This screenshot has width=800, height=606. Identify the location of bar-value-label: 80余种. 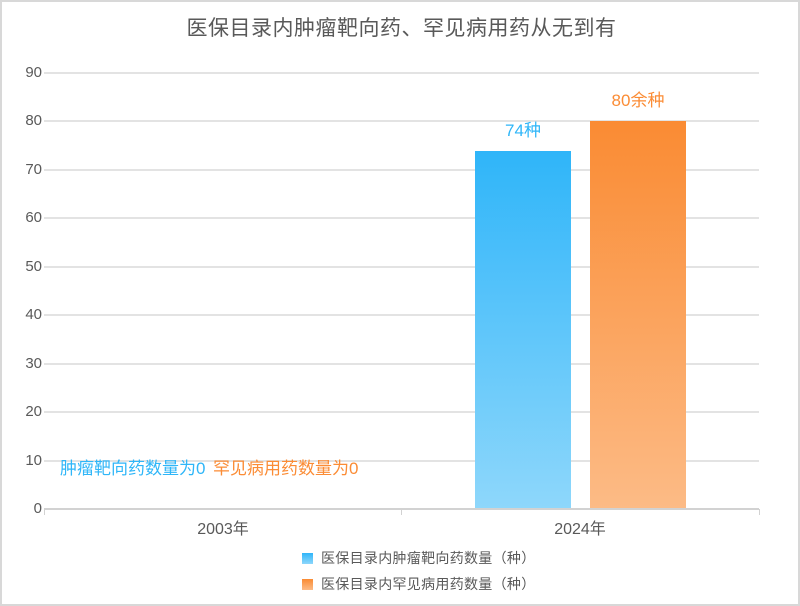
(638, 100).